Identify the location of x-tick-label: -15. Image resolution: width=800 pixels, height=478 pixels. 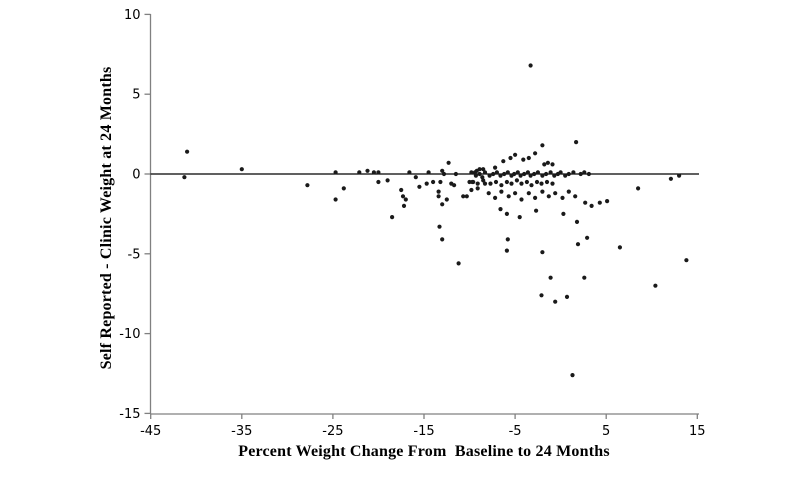
(423, 431).